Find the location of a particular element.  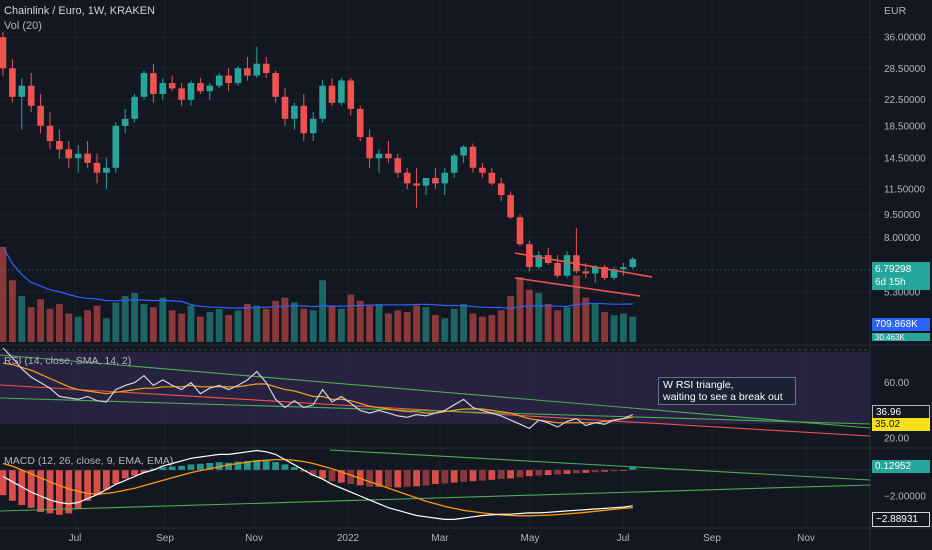

volume-label: Vol (20) is located at coordinates (23, 26).